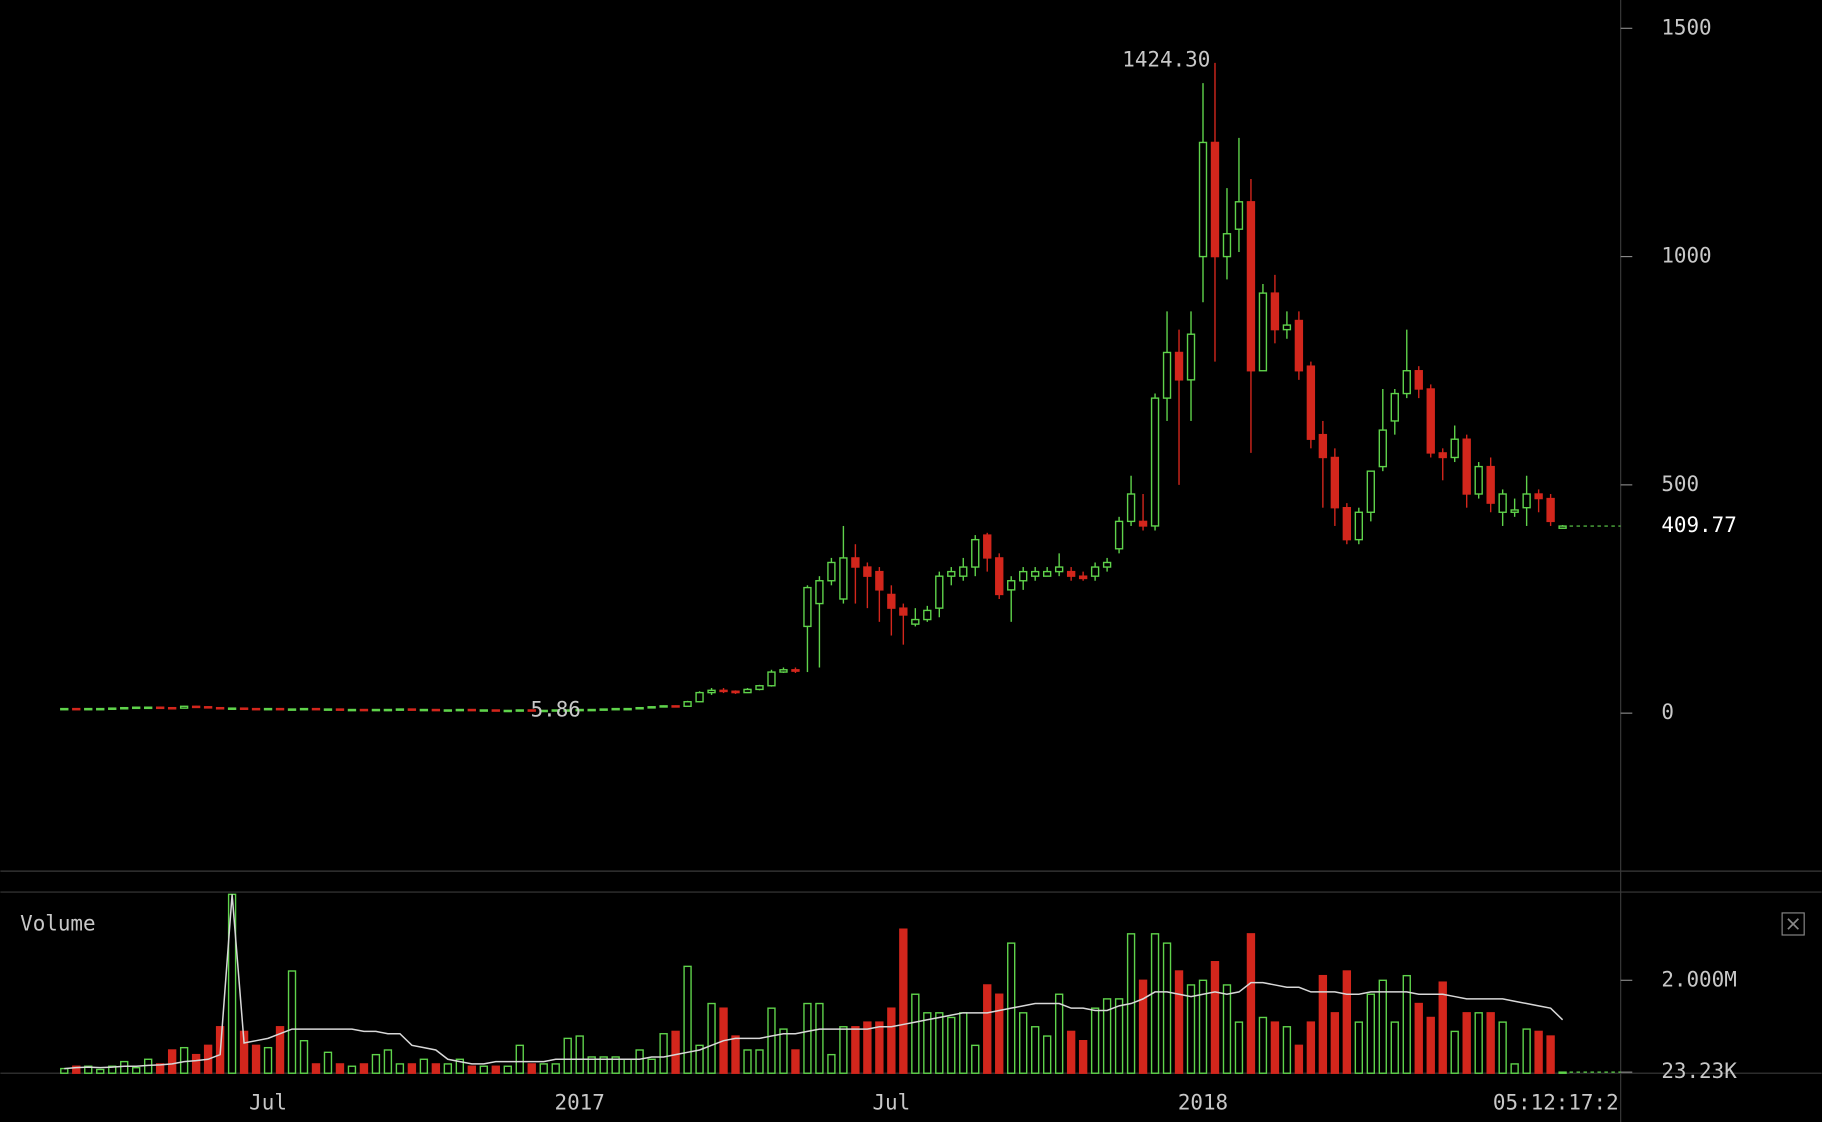  Describe the element at coordinates (268, 1102) in the screenshot. I see `x-tick-label: Jul` at that location.